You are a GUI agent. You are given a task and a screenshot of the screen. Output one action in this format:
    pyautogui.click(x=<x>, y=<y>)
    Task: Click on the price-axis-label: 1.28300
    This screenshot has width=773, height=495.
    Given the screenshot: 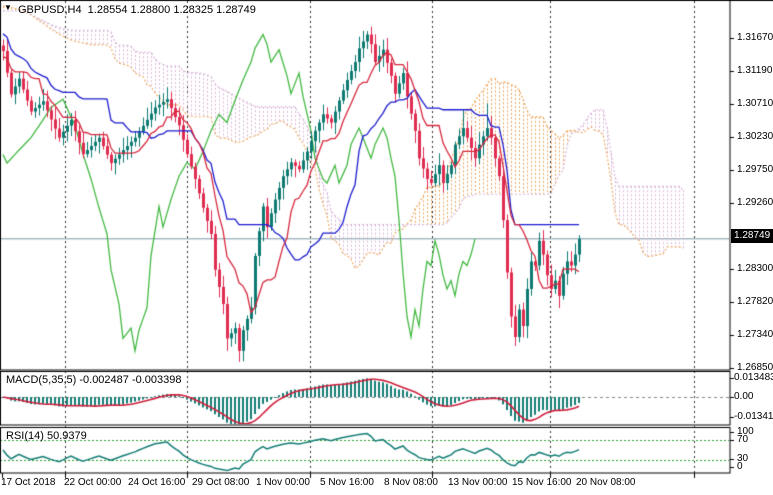 What is the action you would take?
    pyautogui.click(x=755, y=268)
    